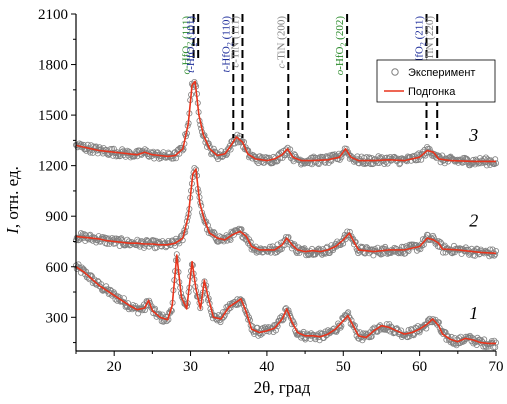  What do you see at coordinates (192, 44) in the screenshot?
I see `peak-label: t-HfO2 (101)` at bounding box center [192, 44].